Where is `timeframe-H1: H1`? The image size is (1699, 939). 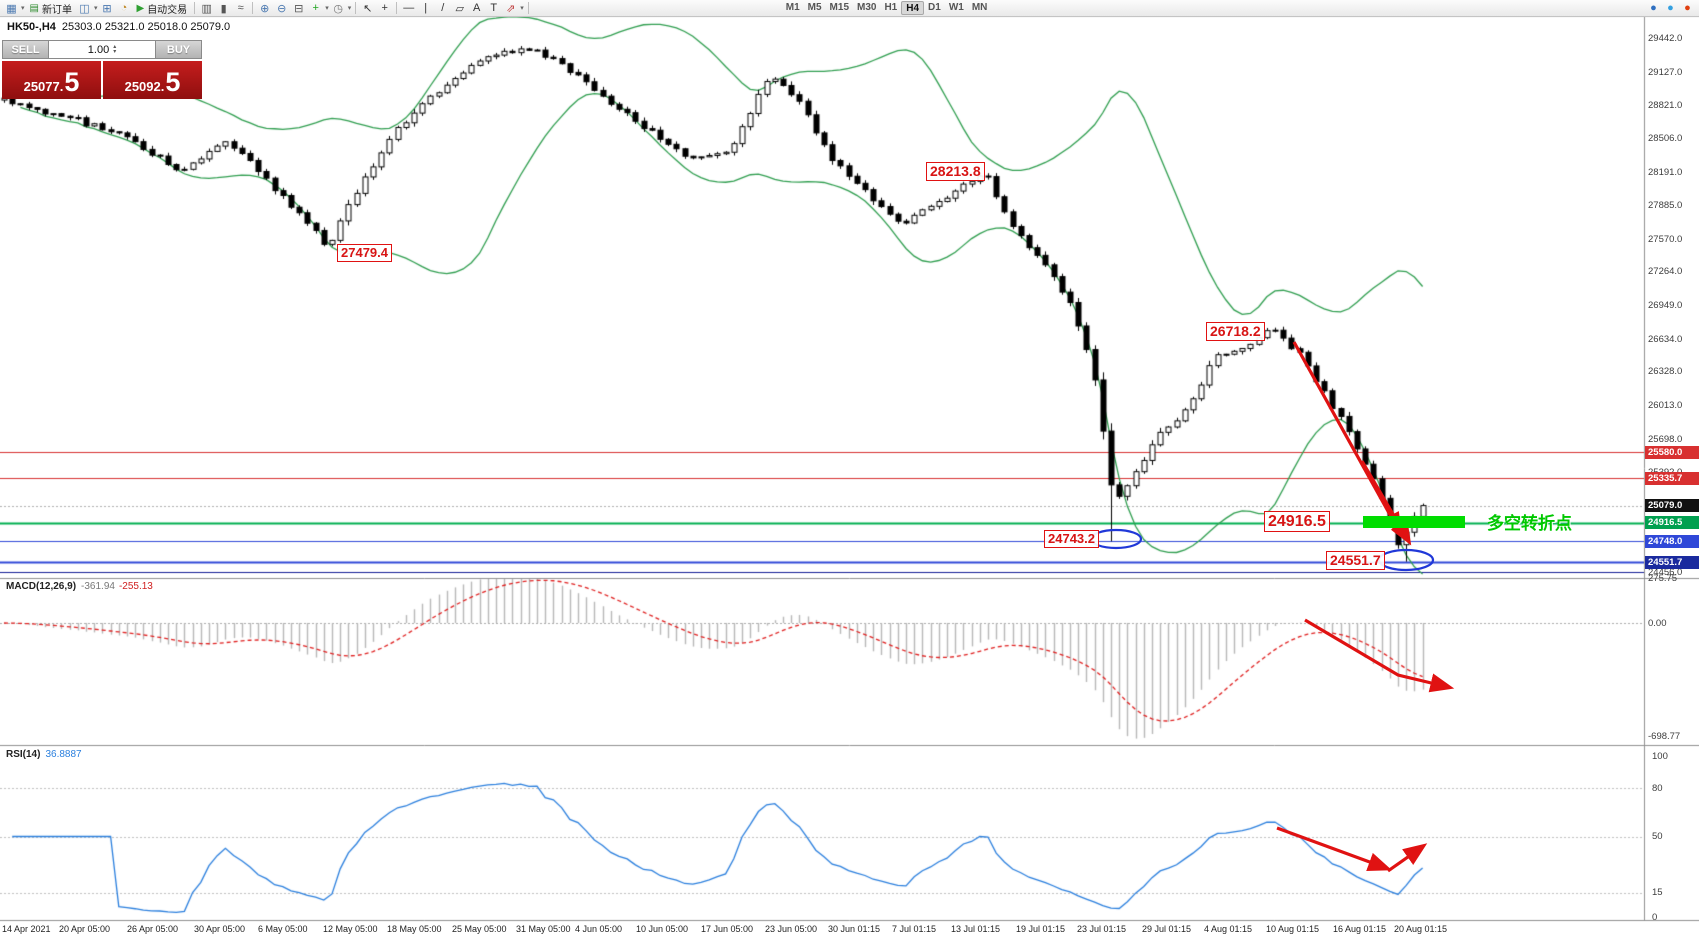
timeframe-H1: H1 is located at coordinates (891, 7).